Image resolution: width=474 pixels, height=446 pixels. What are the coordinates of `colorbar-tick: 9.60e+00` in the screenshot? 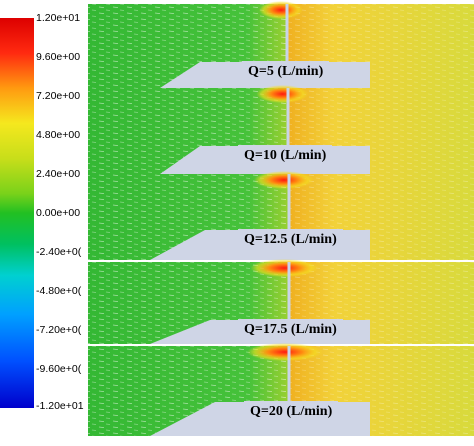 It's located at (58, 57).